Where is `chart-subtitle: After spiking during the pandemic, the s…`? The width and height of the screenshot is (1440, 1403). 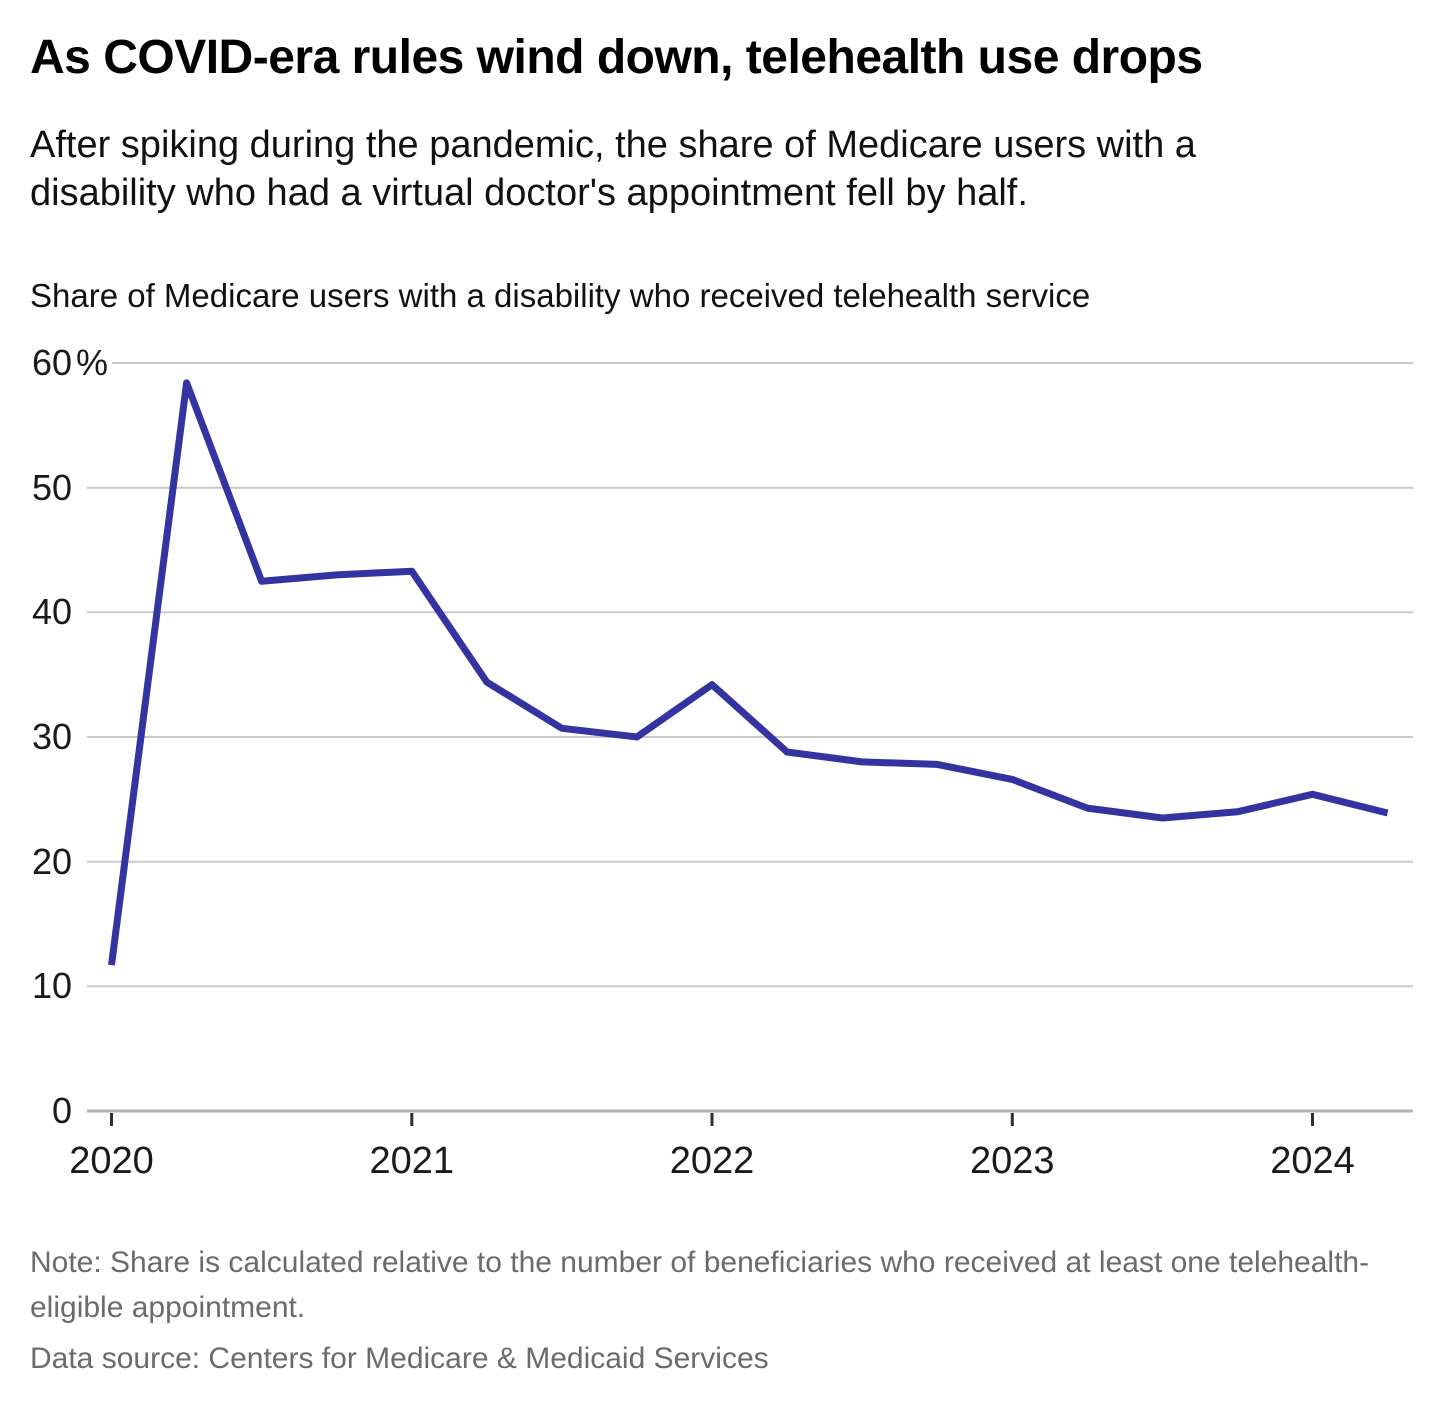
chart-subtitle: After spiking during the pandemic, the s… is located at coordinates (613, 169).